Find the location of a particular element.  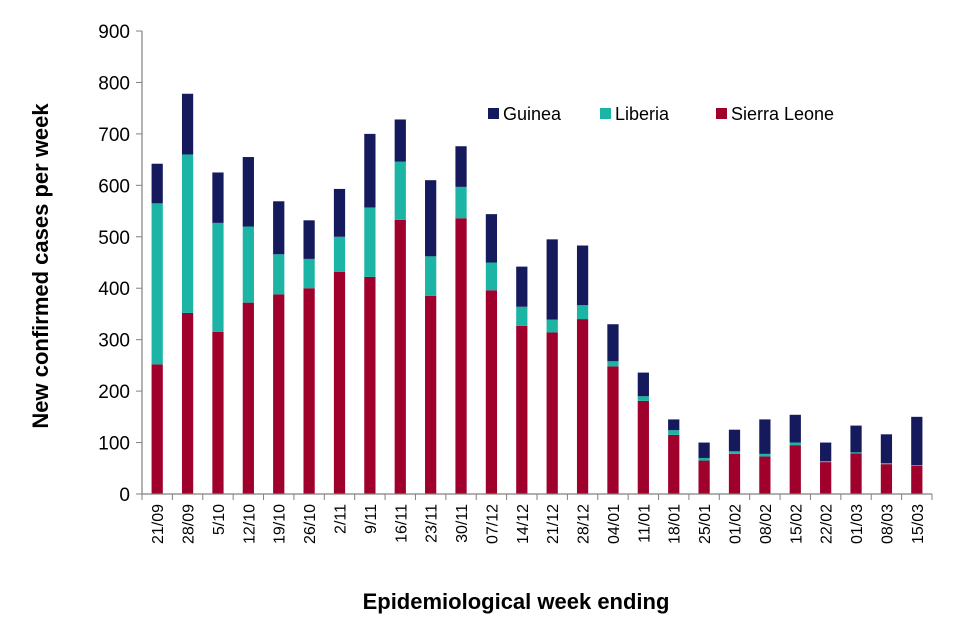

x-tick-label: 15/02 is located at coordinates (796, 524).